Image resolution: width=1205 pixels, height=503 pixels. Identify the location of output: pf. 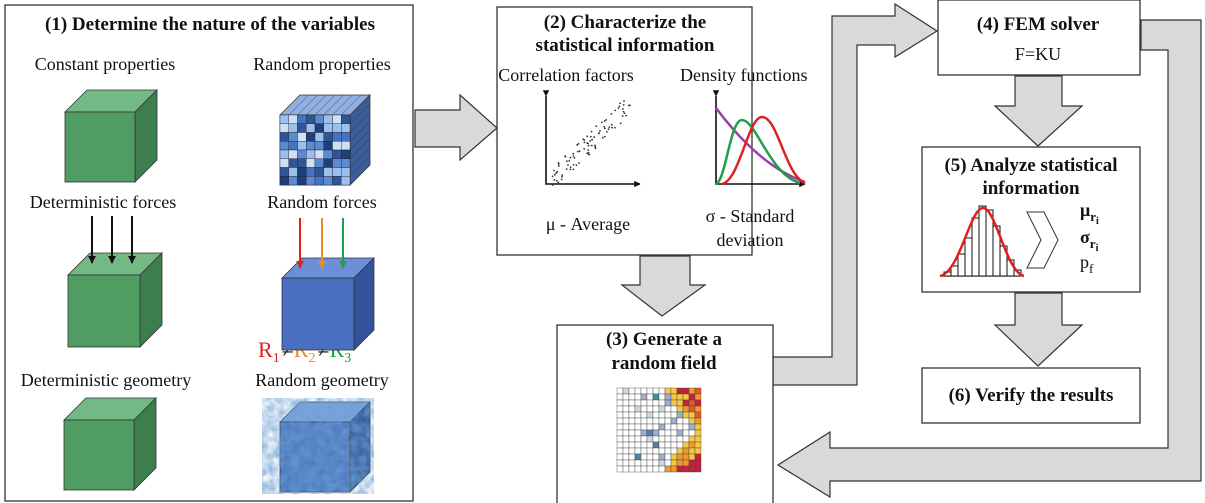
(1087, 264).